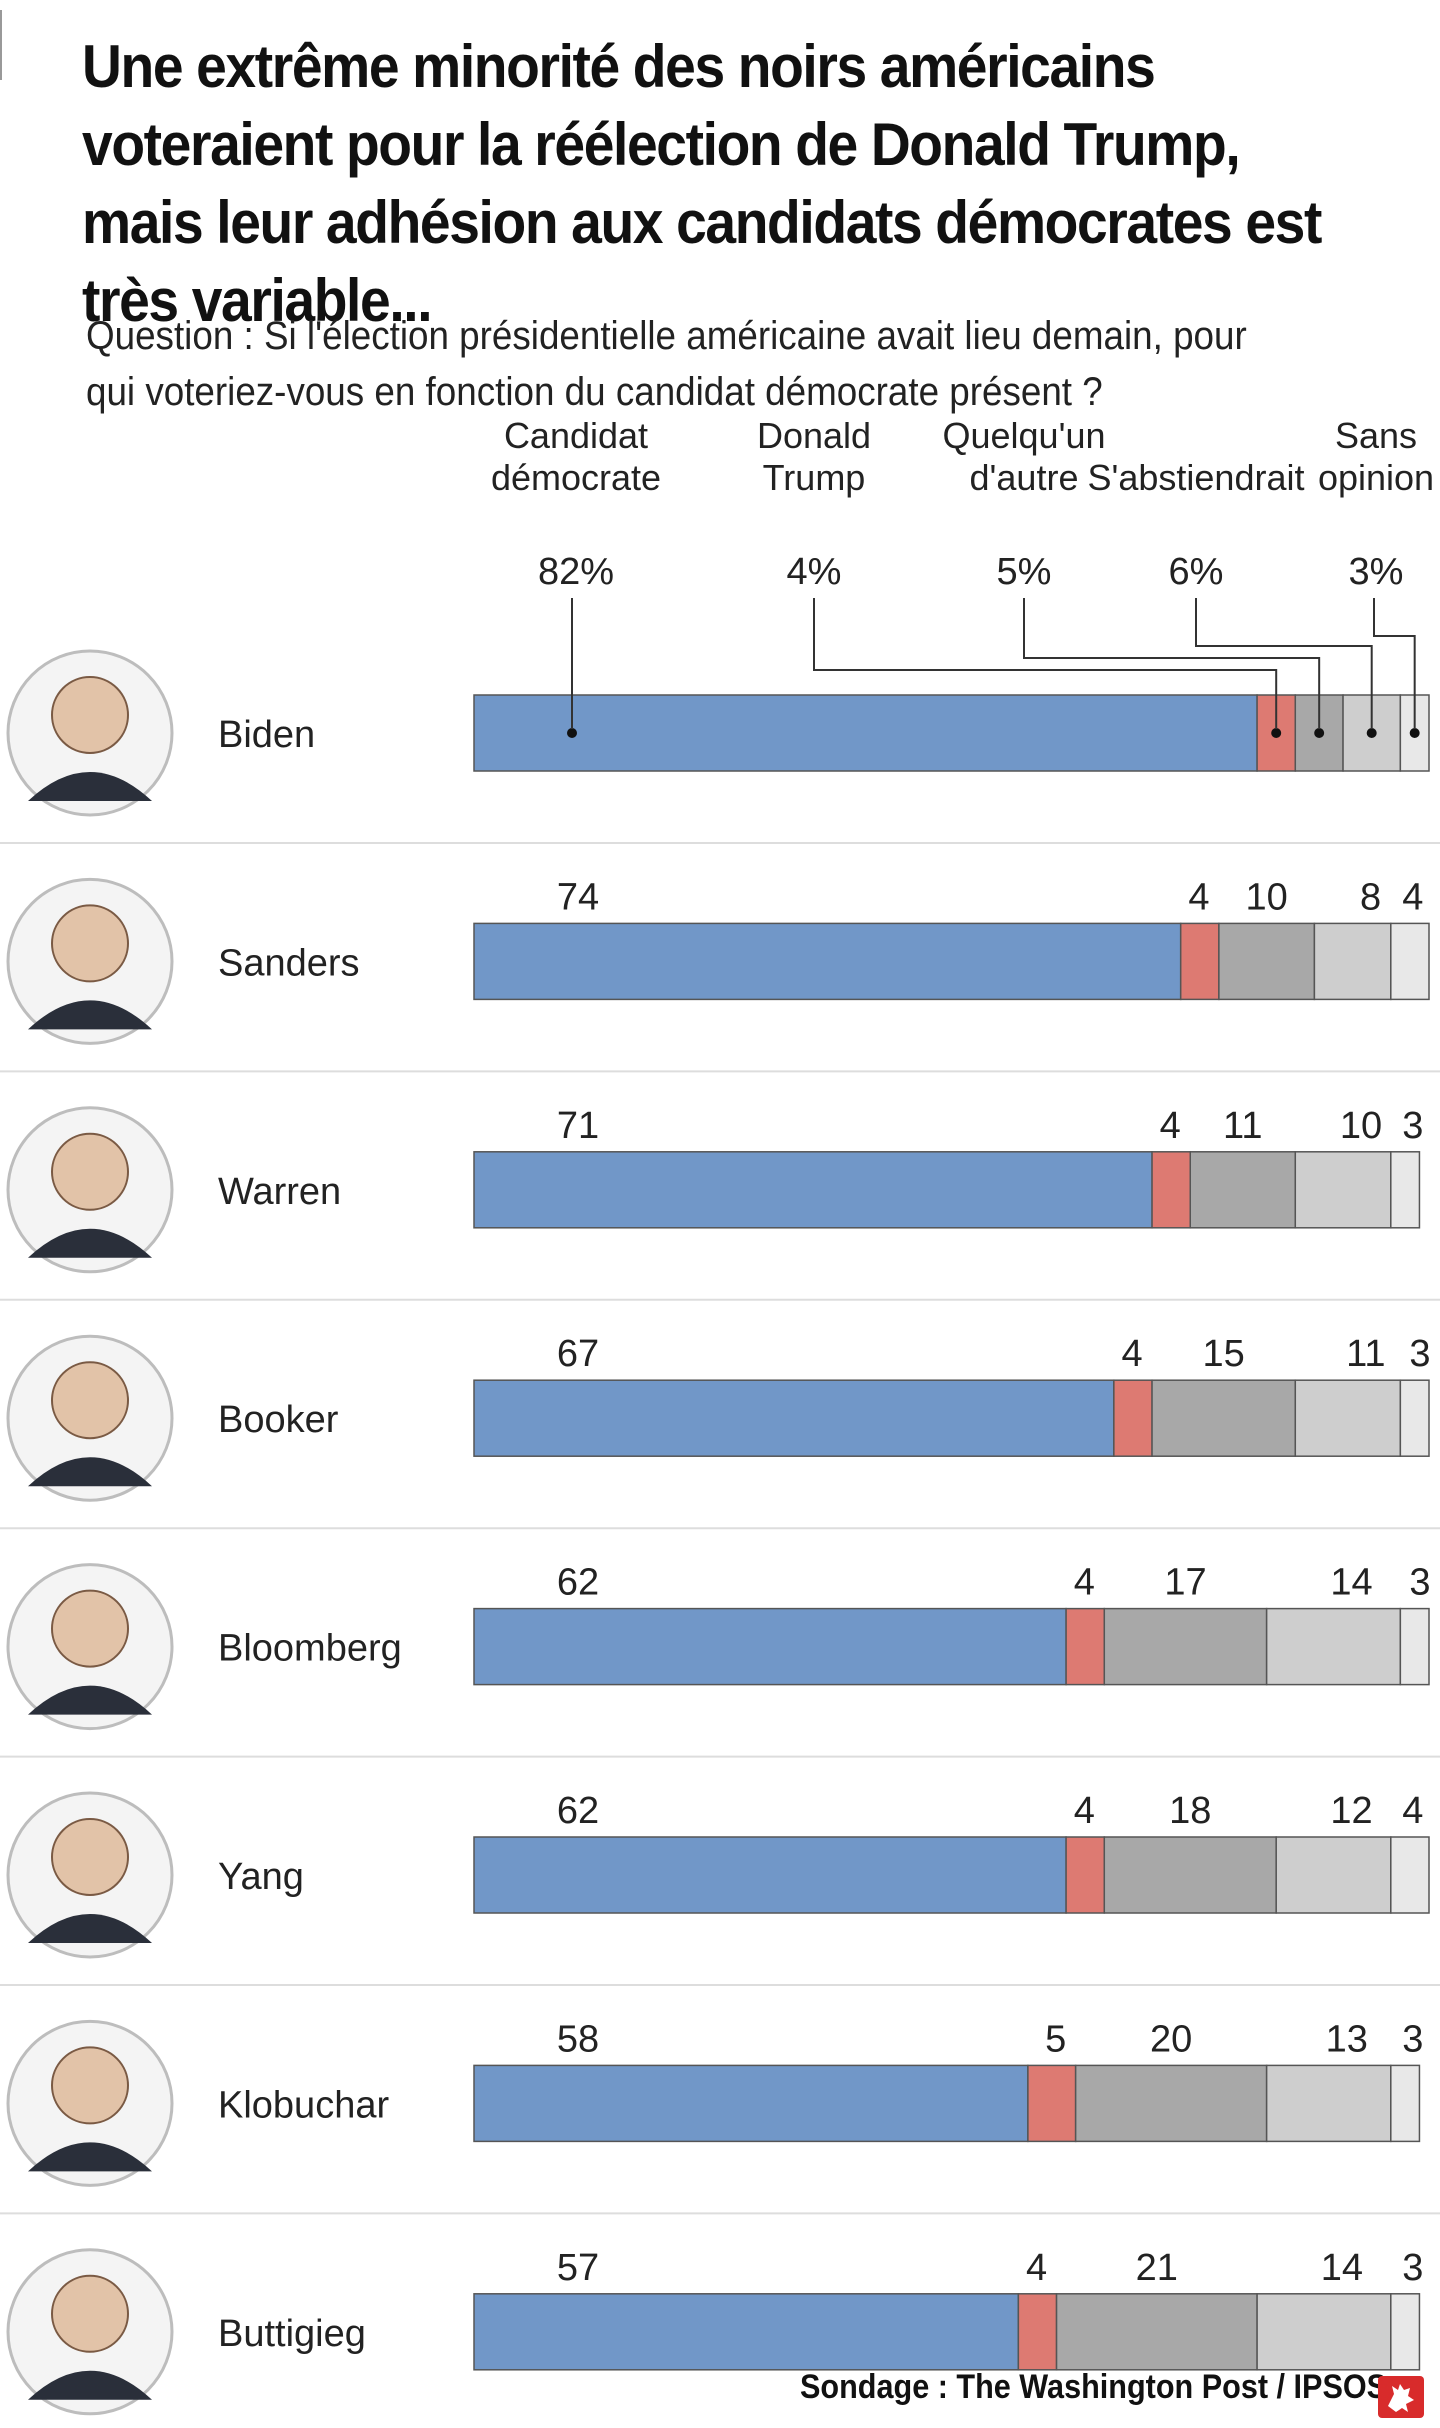 Image resolution: width=1440 pixels, height=2428 pixels. Describe the element at coordinates (90, 1243) in the screenshot. I see `avatar-body-warren` at that location.